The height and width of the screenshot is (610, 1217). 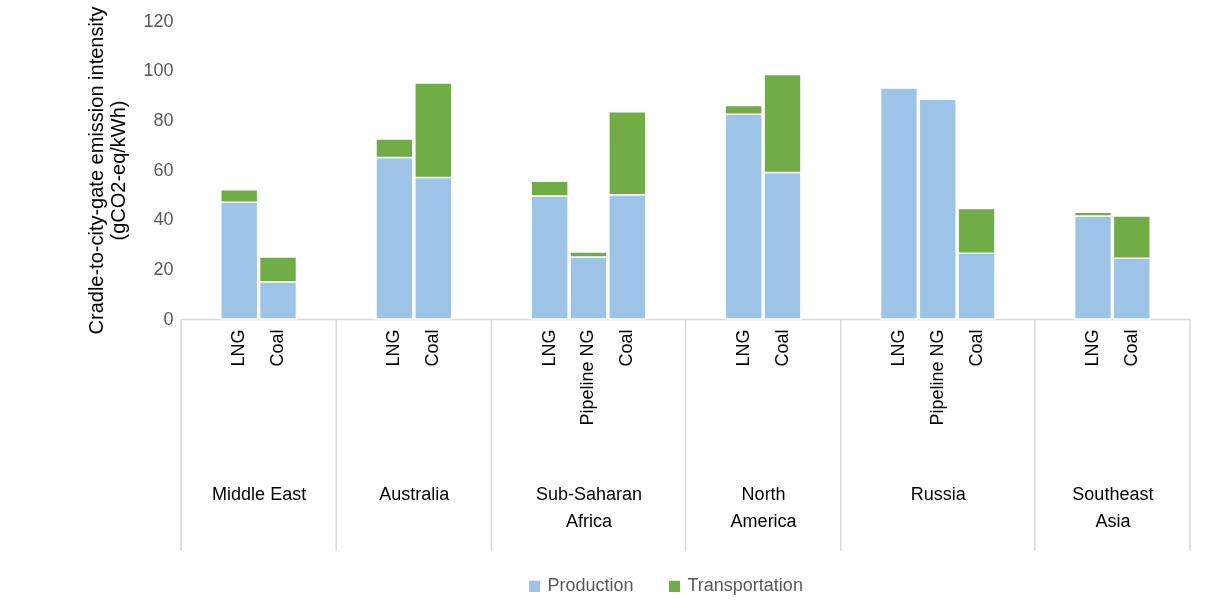 What do you see at coordinates (1113, 507) in the screenshot?
I see `text: Southeast Asia` at bounding box center [1113, 507].